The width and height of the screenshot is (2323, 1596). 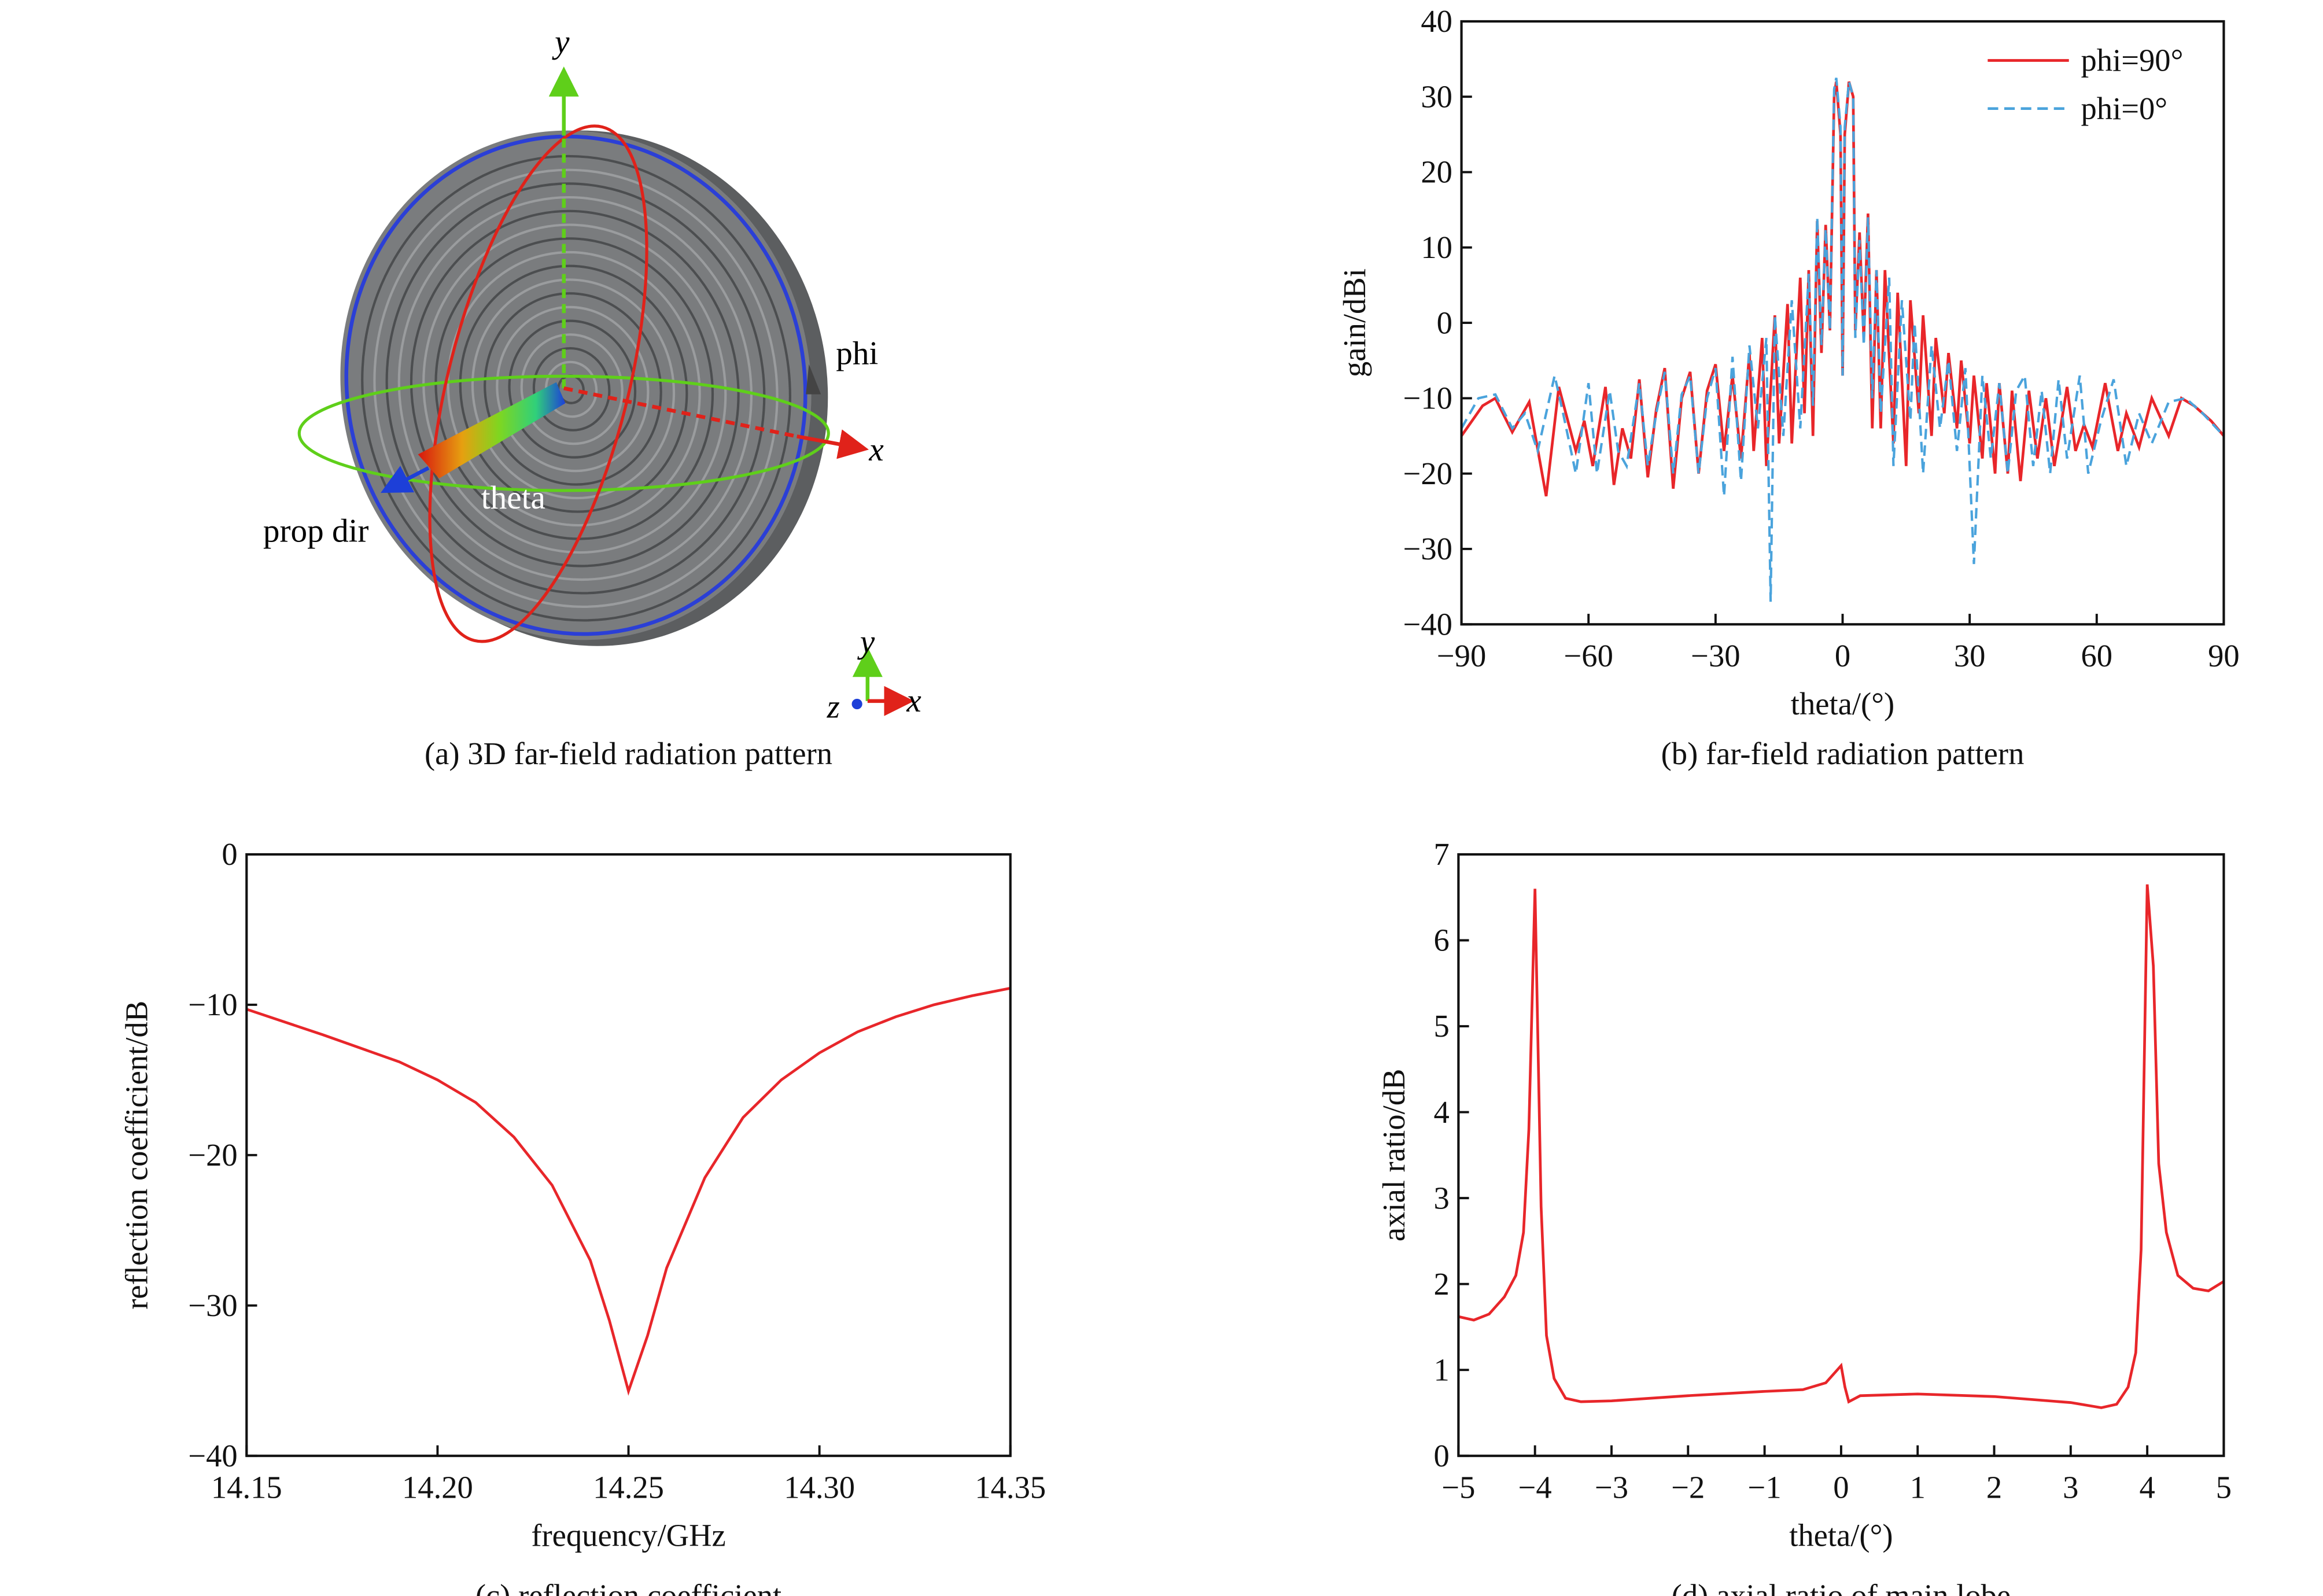 What do you see at coordinates (2224, 655) in the screenshot?
I see `x-tick-label: 90` at bounding box center [2224, 655].